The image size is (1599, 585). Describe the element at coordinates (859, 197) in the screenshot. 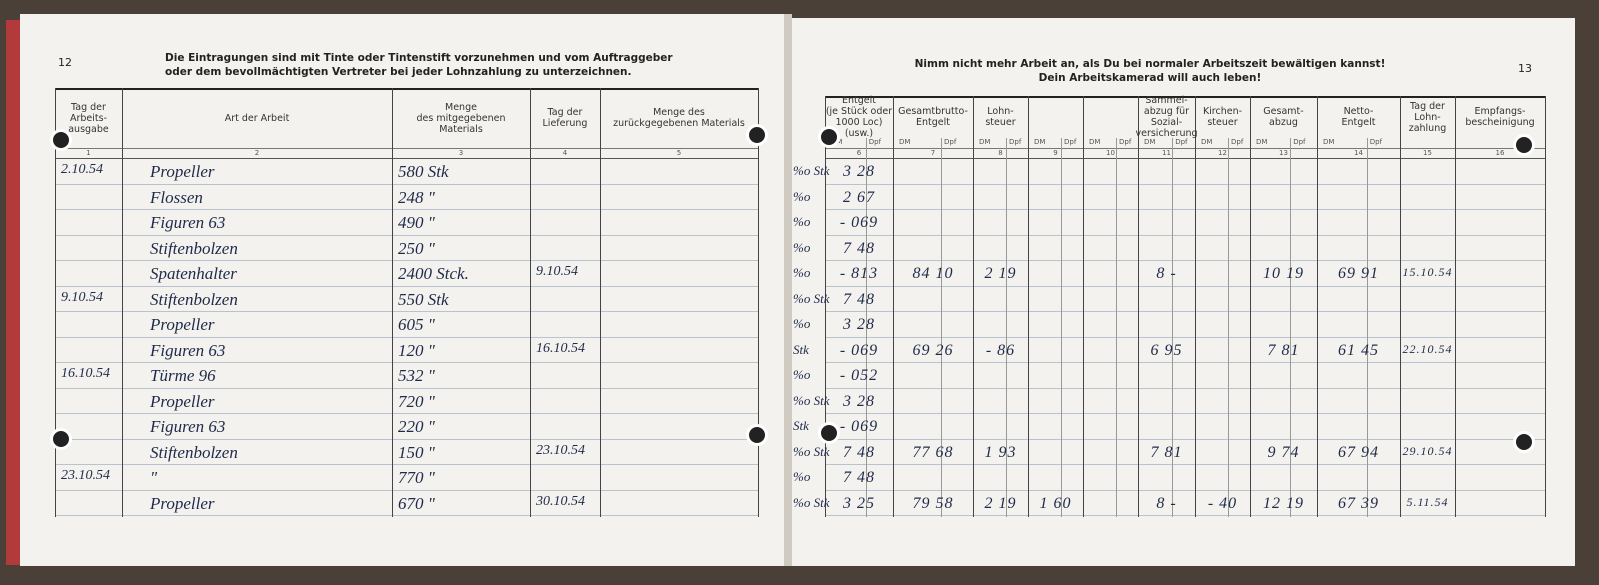

I see `handwritten-entry: 2 67` at that location.